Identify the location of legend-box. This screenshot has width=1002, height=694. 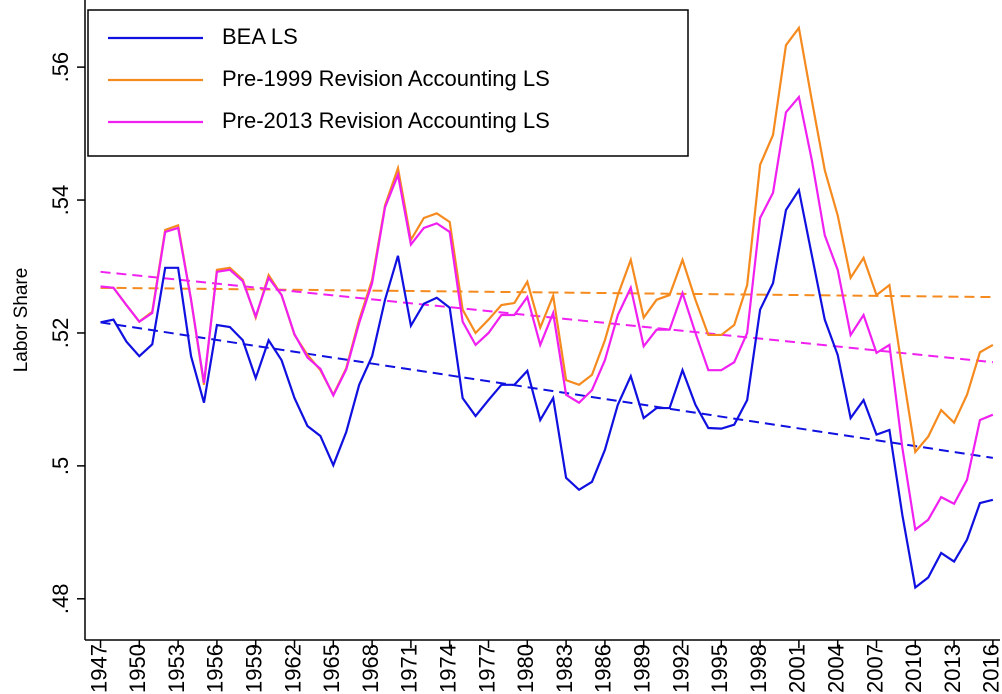
(388, 83).